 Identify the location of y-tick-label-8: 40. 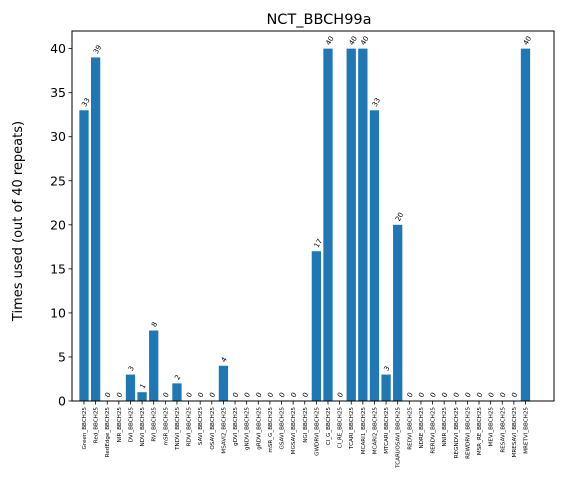
(58, 48).